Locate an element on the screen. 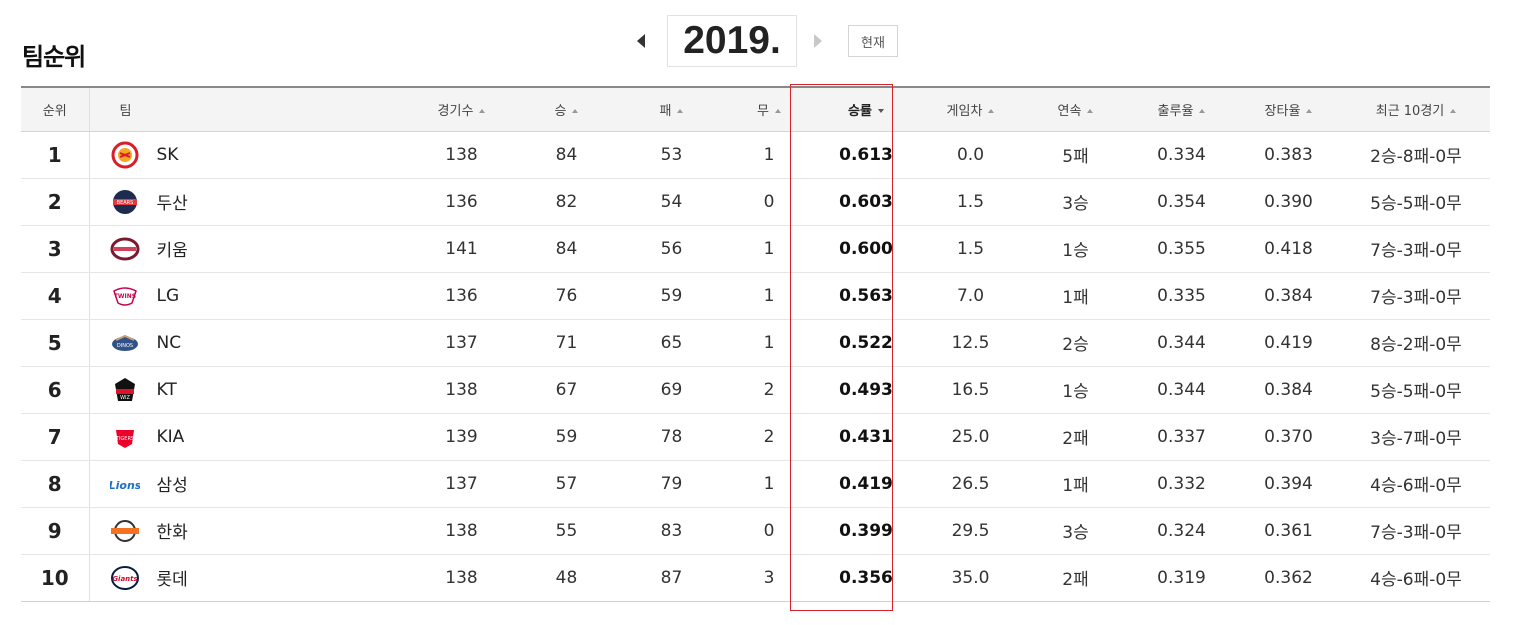 Image resolution: width=1517 pixels, height=625 pixels. current-year-button: 현재 is located at coordinates (873, 41).